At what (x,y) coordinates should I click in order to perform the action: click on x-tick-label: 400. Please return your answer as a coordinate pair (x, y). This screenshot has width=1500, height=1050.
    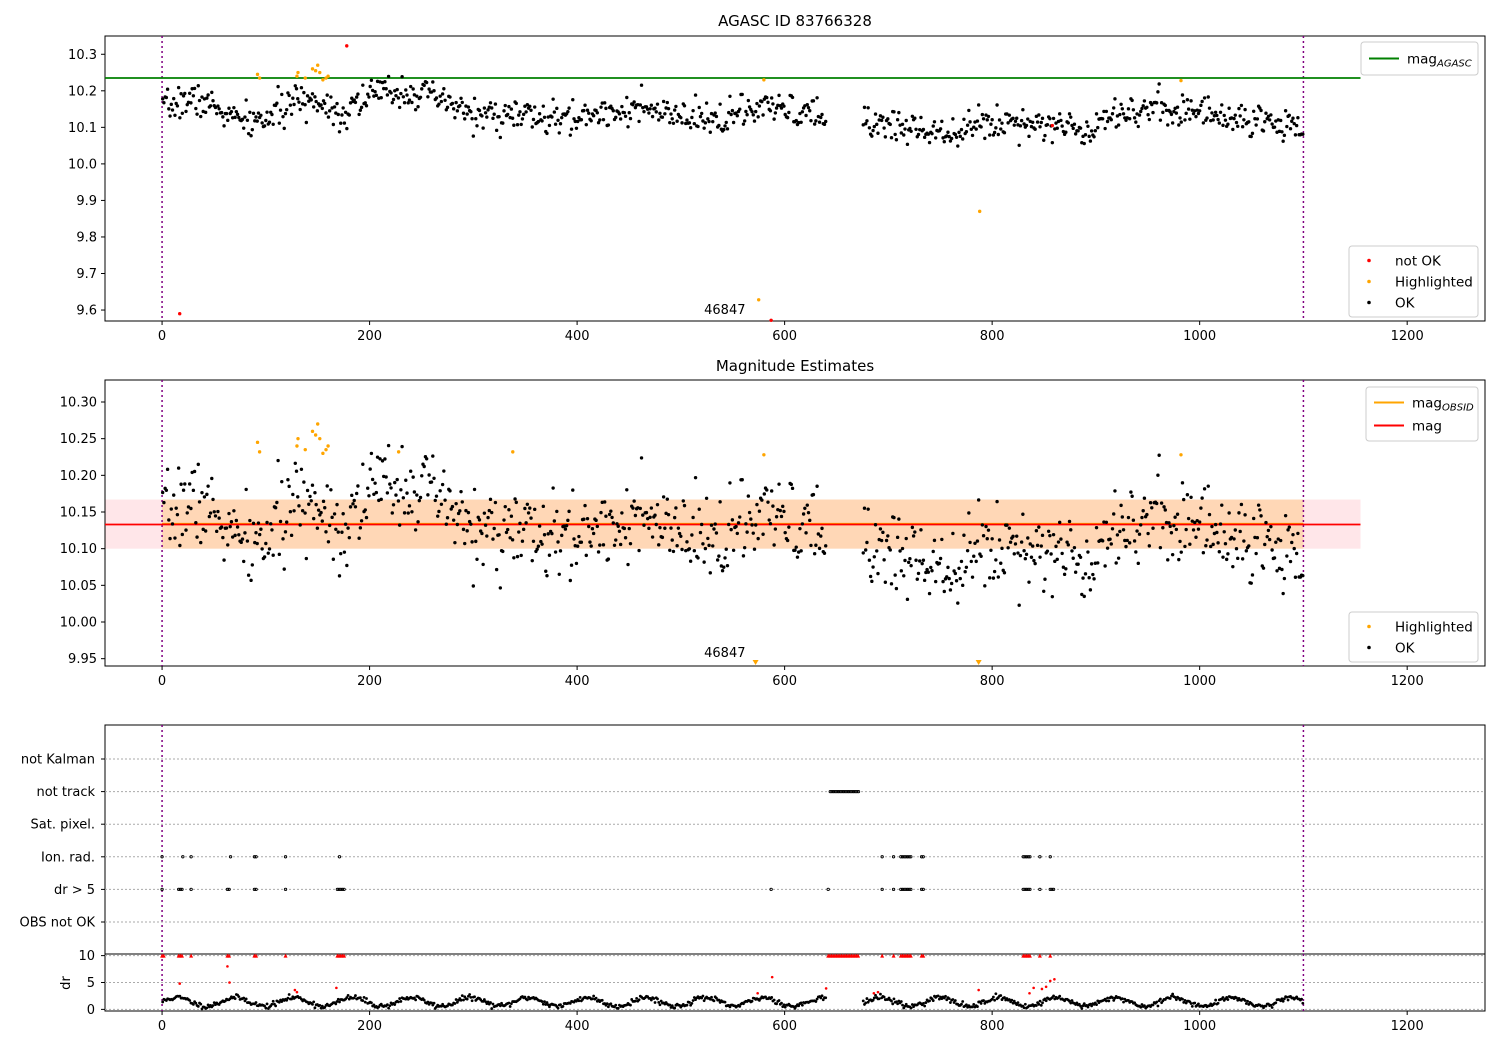
    Looking at the image, I should click on (577, 336).